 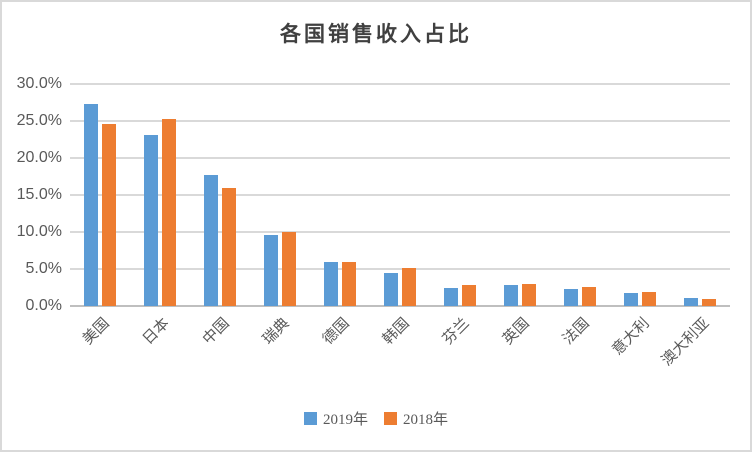 I want to click on y-tick-label: 30.0%, so click(x=39, y=83).